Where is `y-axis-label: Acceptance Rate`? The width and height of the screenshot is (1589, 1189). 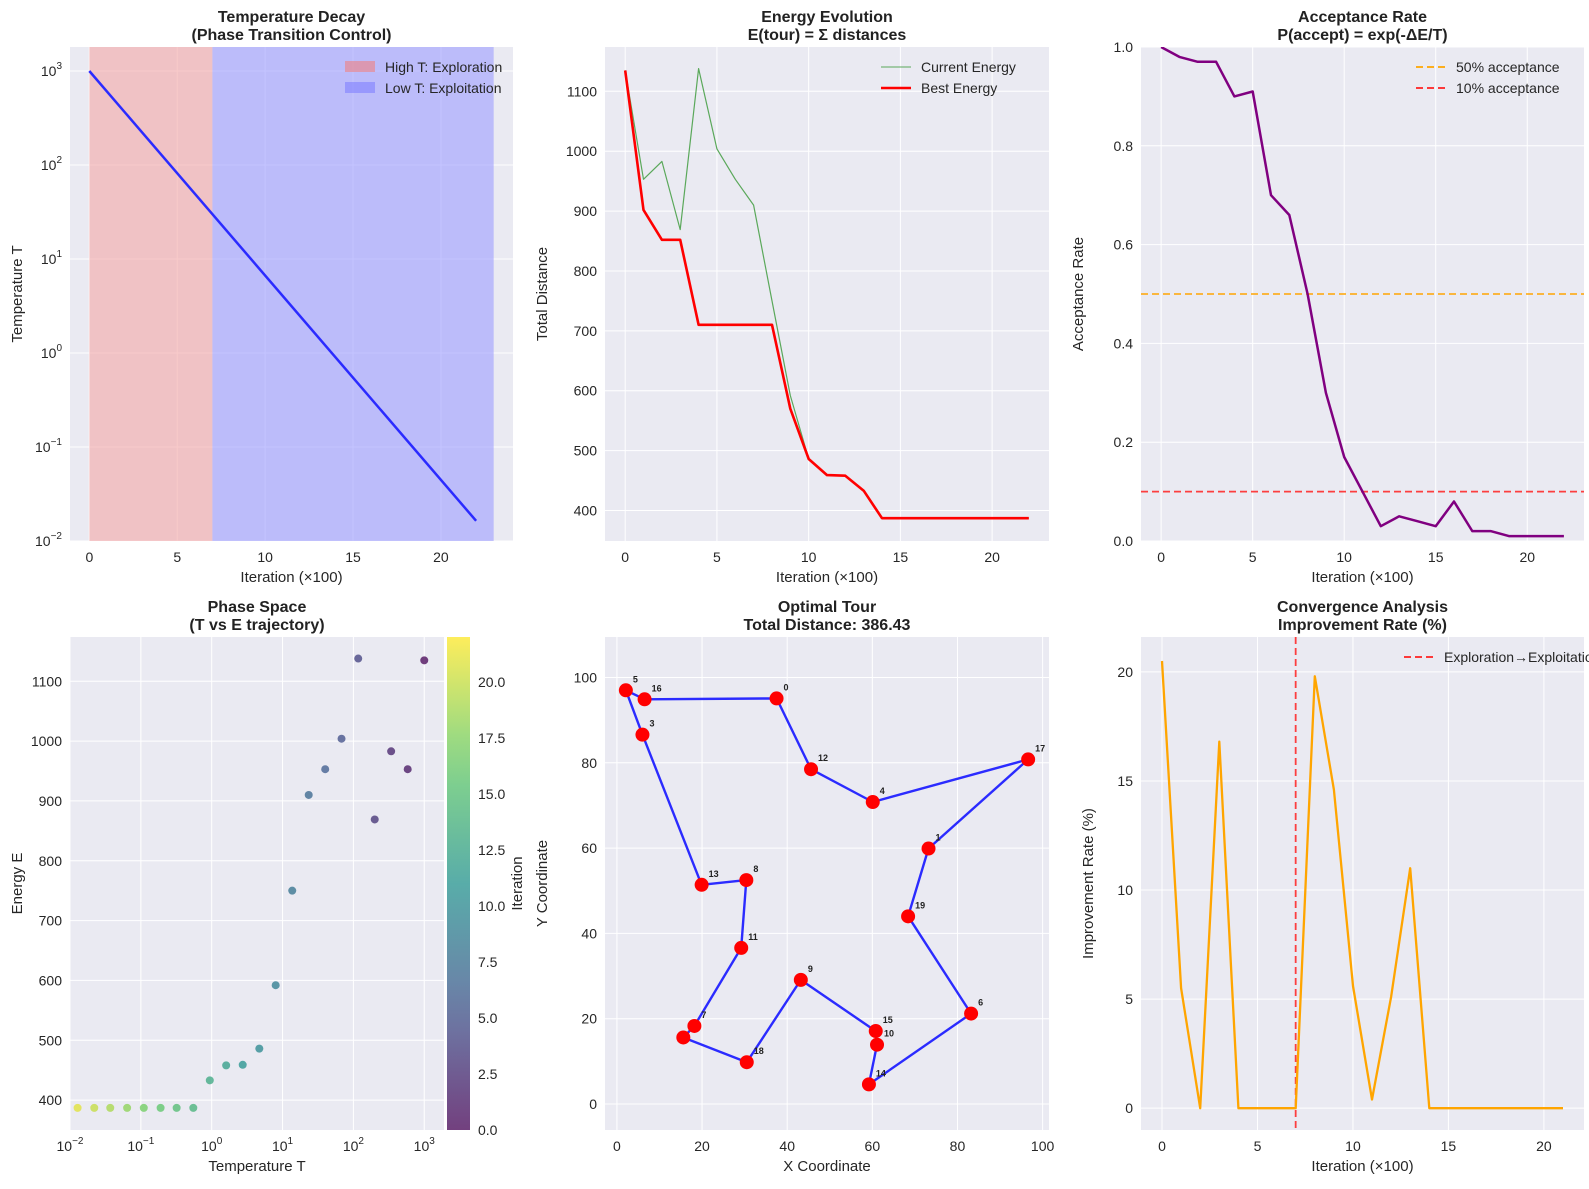
y-axis-label: Acceptance Rate is located at coordinates (1078, 294).